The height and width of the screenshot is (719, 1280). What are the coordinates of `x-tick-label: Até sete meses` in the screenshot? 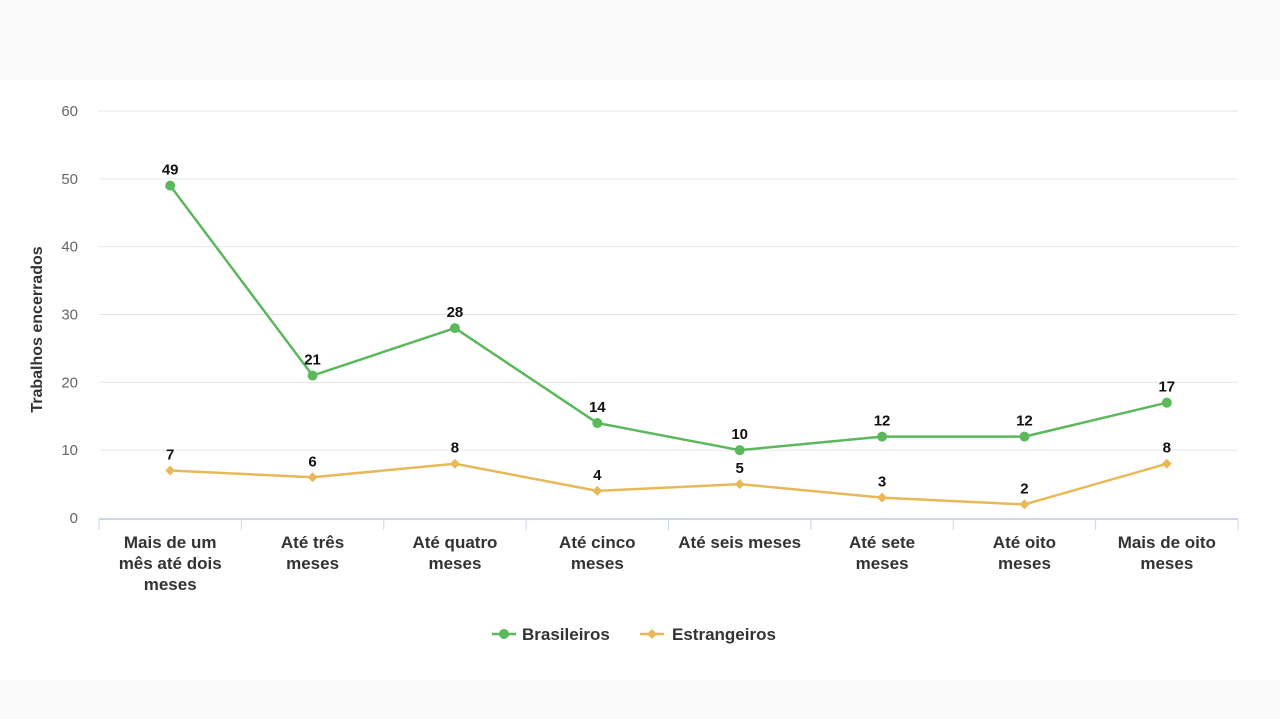 It's located at (882, 553).